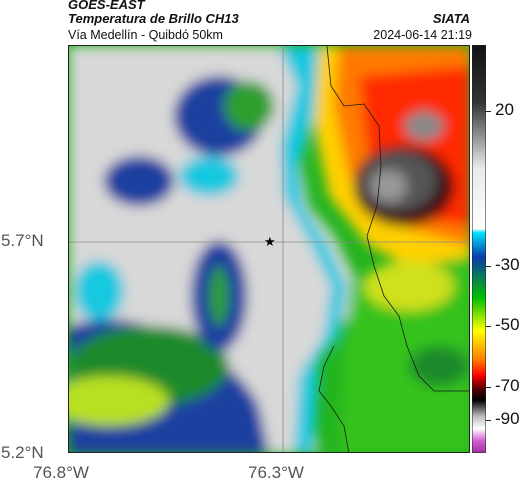  I want to click on product-title: Temperatura de Brillo CH13, so click(153, 18).